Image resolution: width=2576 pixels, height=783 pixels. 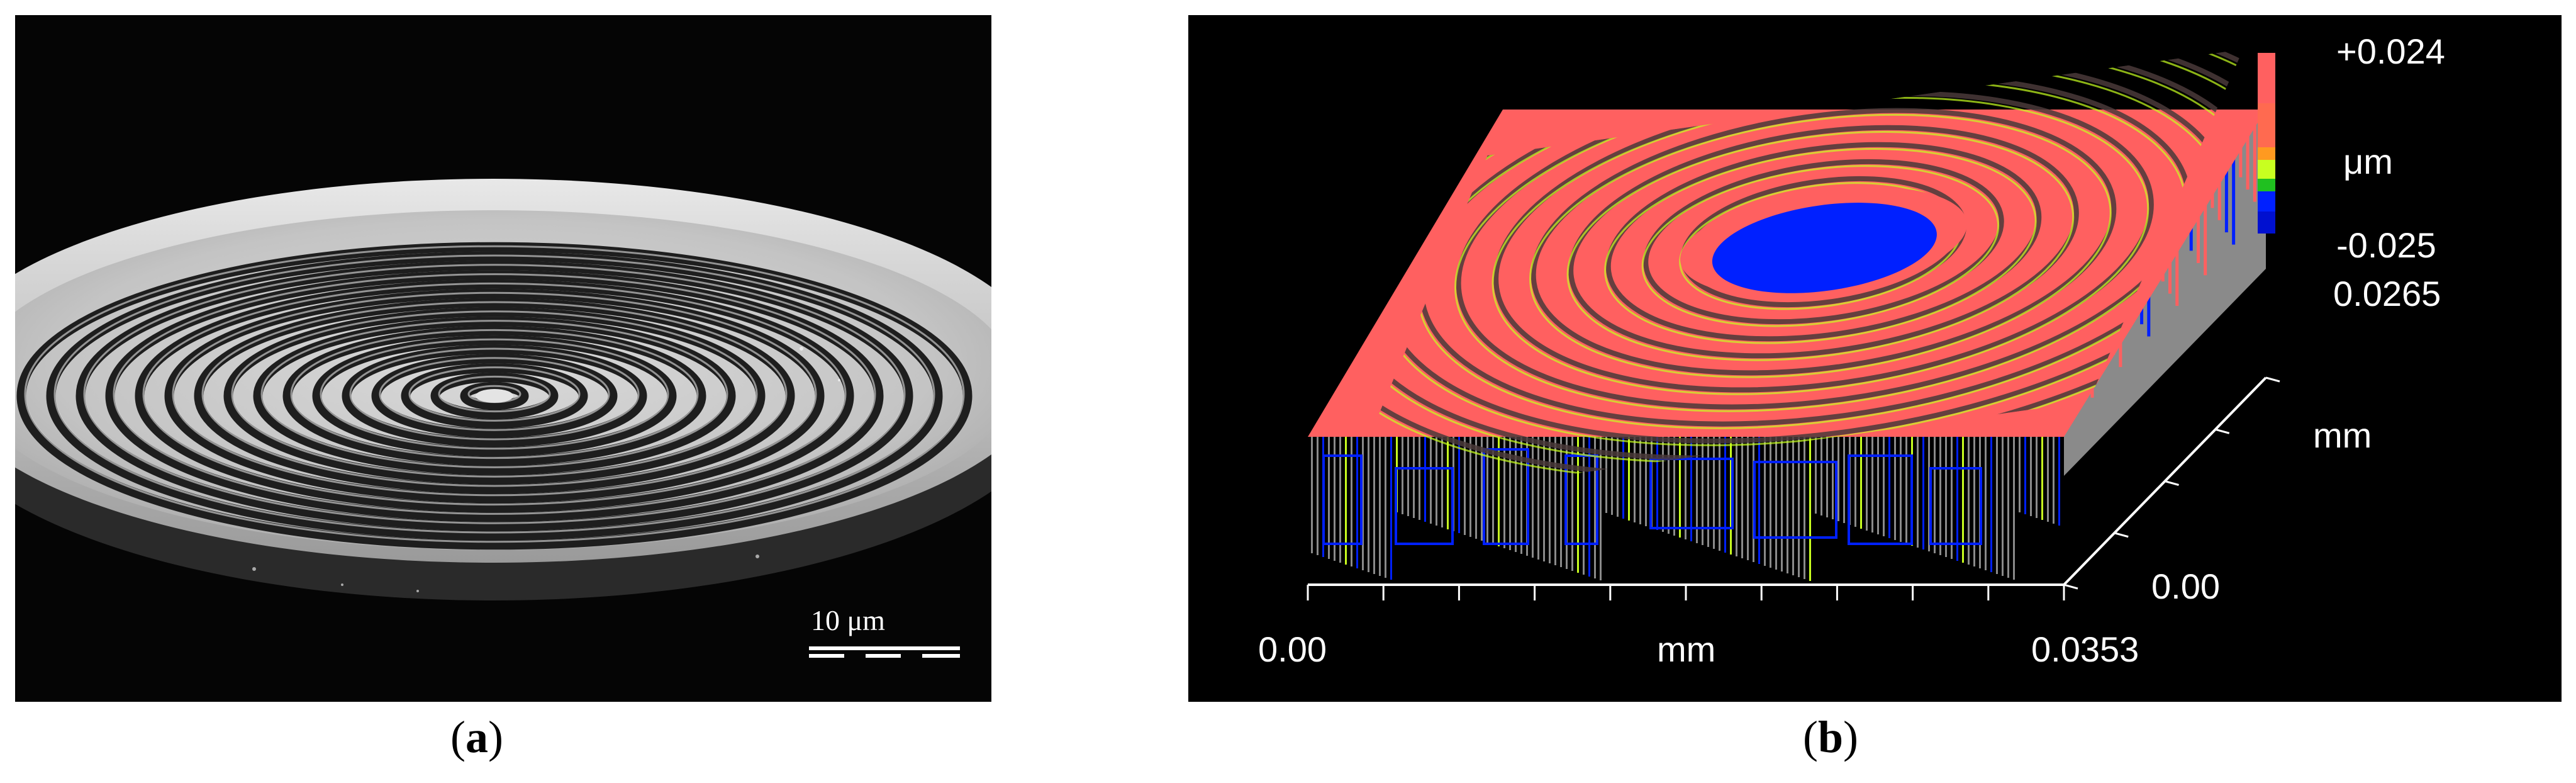 What do you see at coordinates (2387, 293) in the screenshot?
I see `y-axis-end: 0.0265` at bounding box center [2387, 293].